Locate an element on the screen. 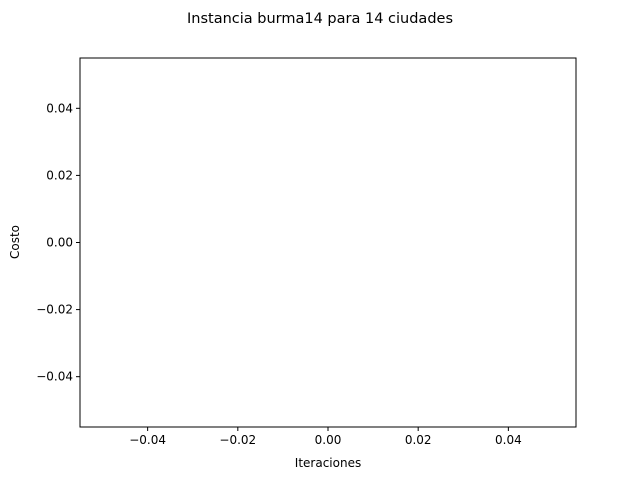 The width and height of the screenshot is (640, 480). x-tick-label: −0.04 is located at coordinates (147, 440).